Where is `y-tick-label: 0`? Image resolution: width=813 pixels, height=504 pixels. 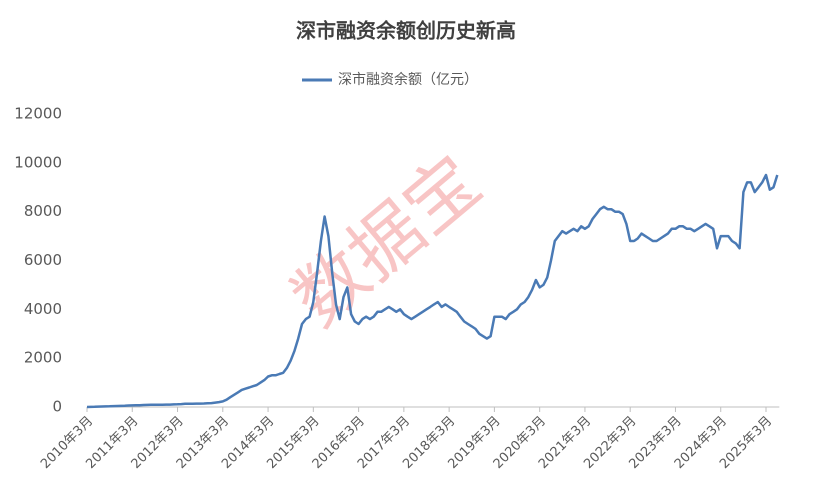
y-tick-label: 0 is located at coordinates (57, 407).